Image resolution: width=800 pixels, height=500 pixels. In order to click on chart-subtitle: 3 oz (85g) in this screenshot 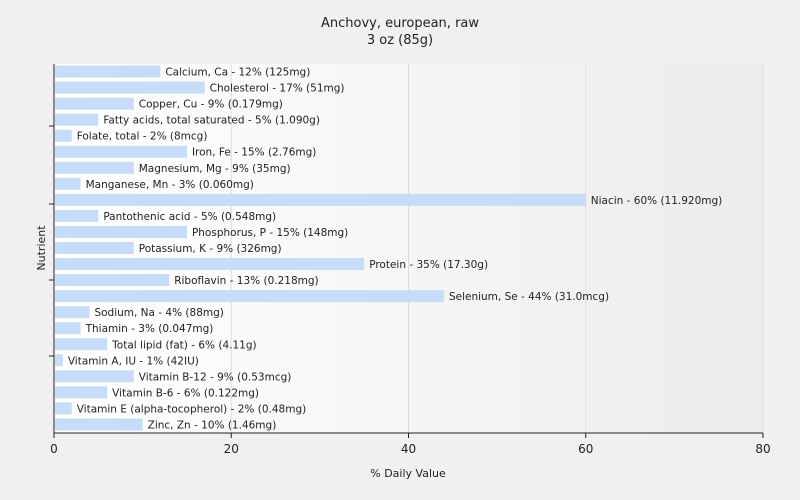, I will do `click(400, 40)`.